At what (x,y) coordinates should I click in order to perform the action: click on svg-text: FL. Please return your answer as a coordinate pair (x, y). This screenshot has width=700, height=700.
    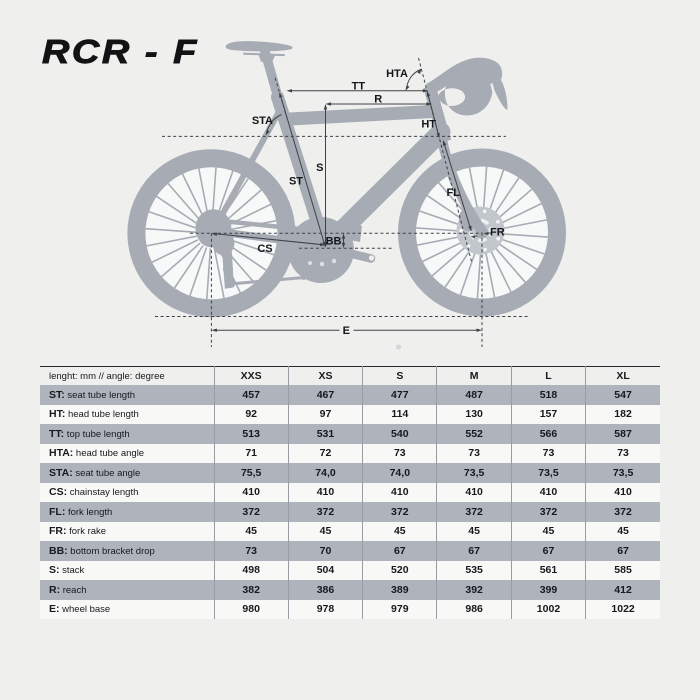
    Looking at the image, I should click on (454, 193).